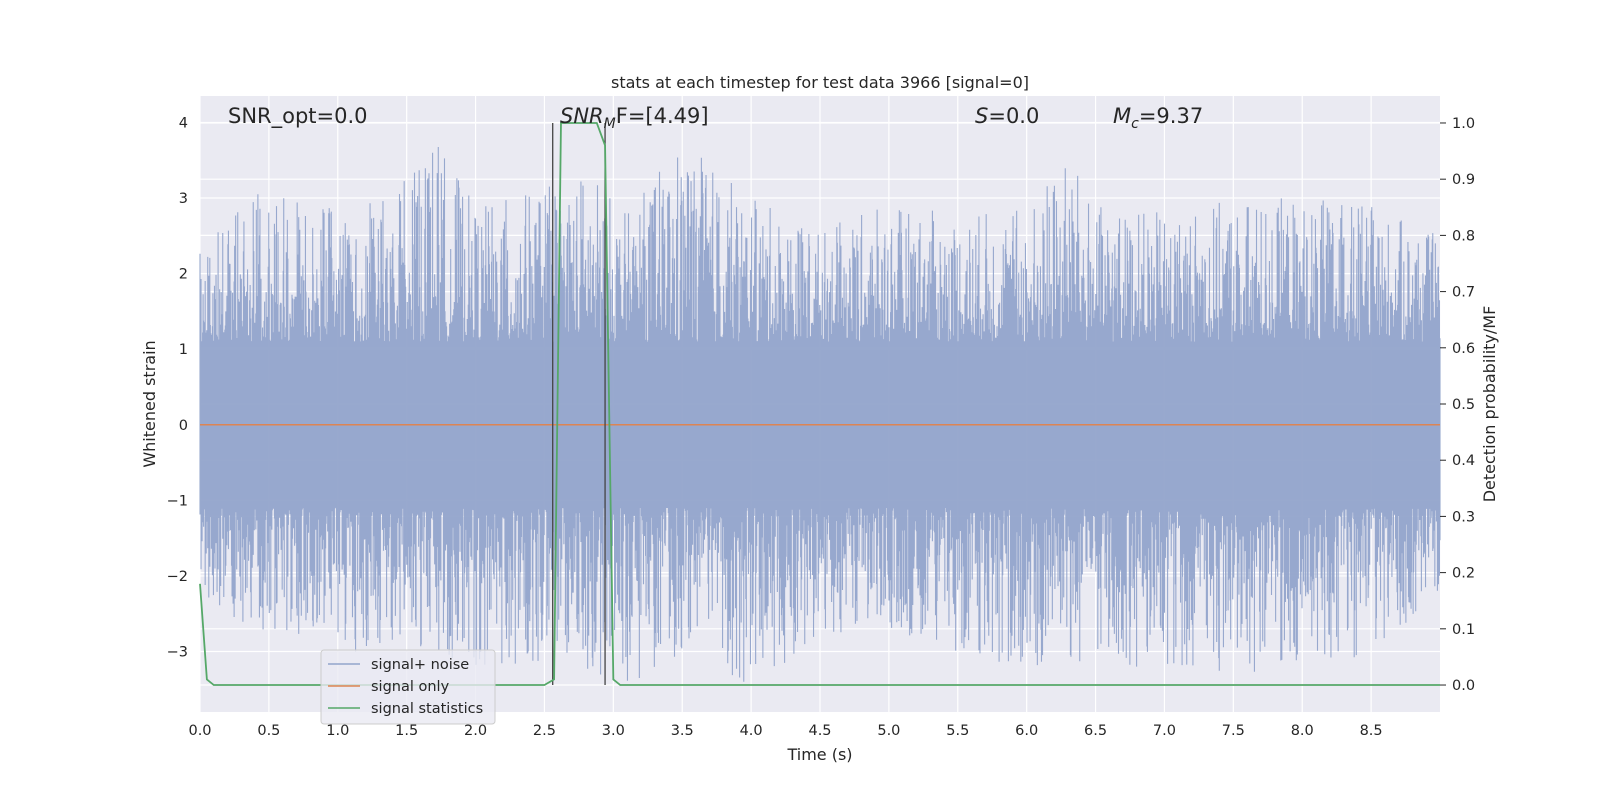 The height and width of the screenshot is (800, 1600). Describe the element at coordinates (1463, 180) in the screenshot. I see `y-right-tick-label: 0.9` at that location.